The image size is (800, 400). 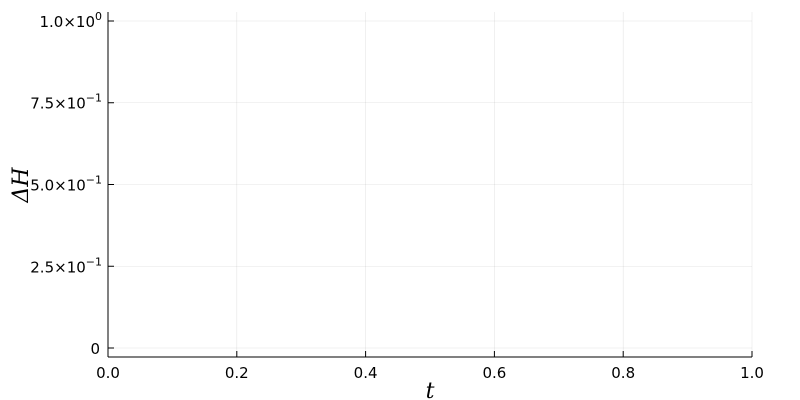 I want to click on x-tick-label: 0.8, so click(x=623, y=373).